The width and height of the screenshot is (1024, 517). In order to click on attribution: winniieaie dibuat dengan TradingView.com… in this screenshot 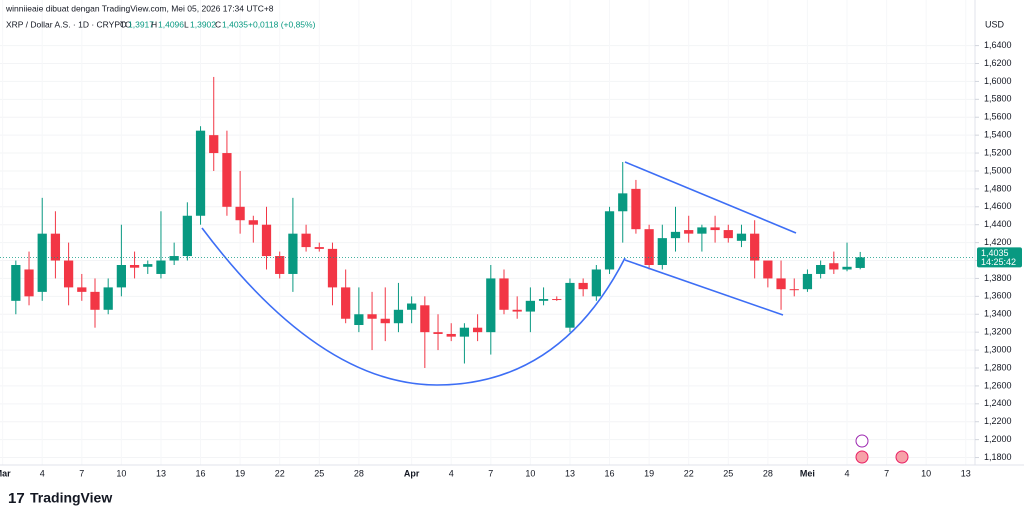, I will do `click(139, 8)`.